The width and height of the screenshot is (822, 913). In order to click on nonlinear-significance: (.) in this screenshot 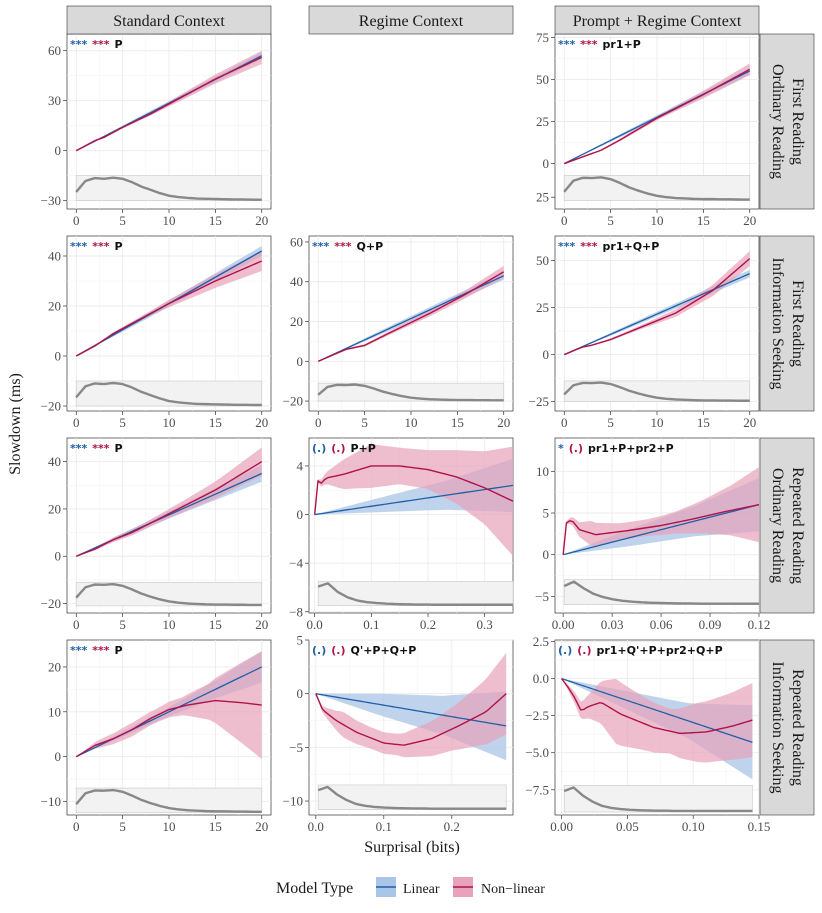, I will do `click(338, 448)`.